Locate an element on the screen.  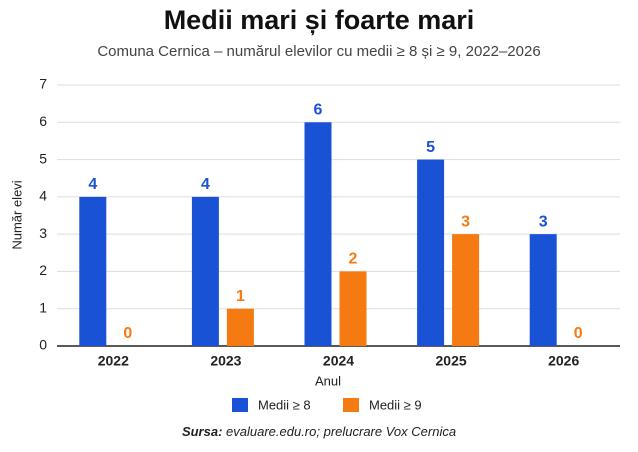
y-tick-label: 2 is located at coordinates (43, 270).